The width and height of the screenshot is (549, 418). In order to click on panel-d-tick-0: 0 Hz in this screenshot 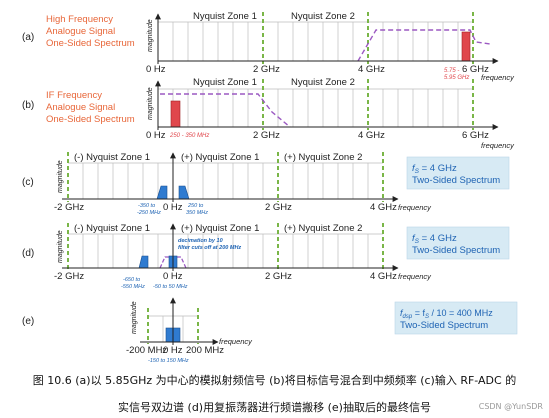, I will do `click(173, 276)`.